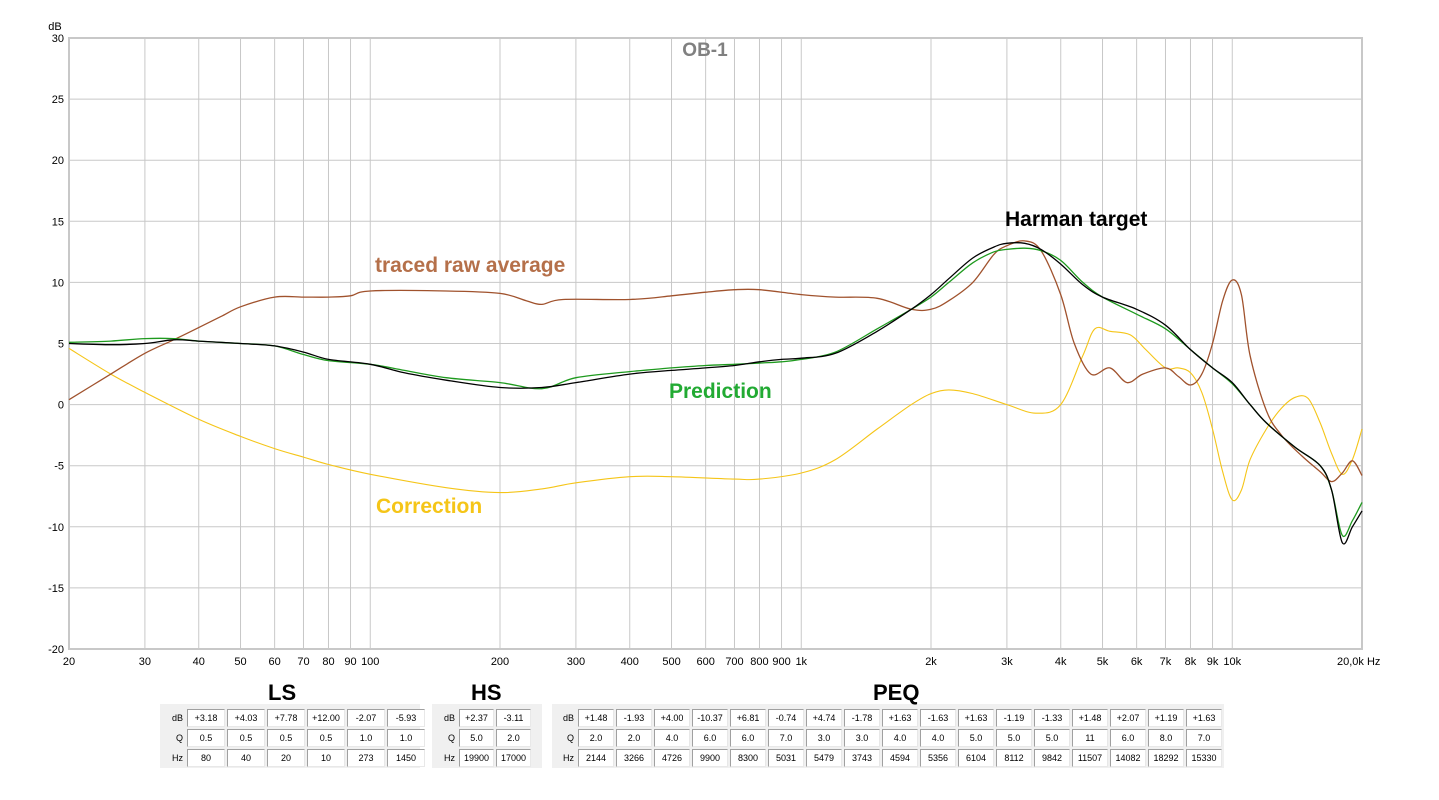 The height and width of the screenshot is (800, 1439). What do you see at coordinates (801, 662) in the screenshot?
I see `x-tick-label: 1k` at bounding box center [801, 662].